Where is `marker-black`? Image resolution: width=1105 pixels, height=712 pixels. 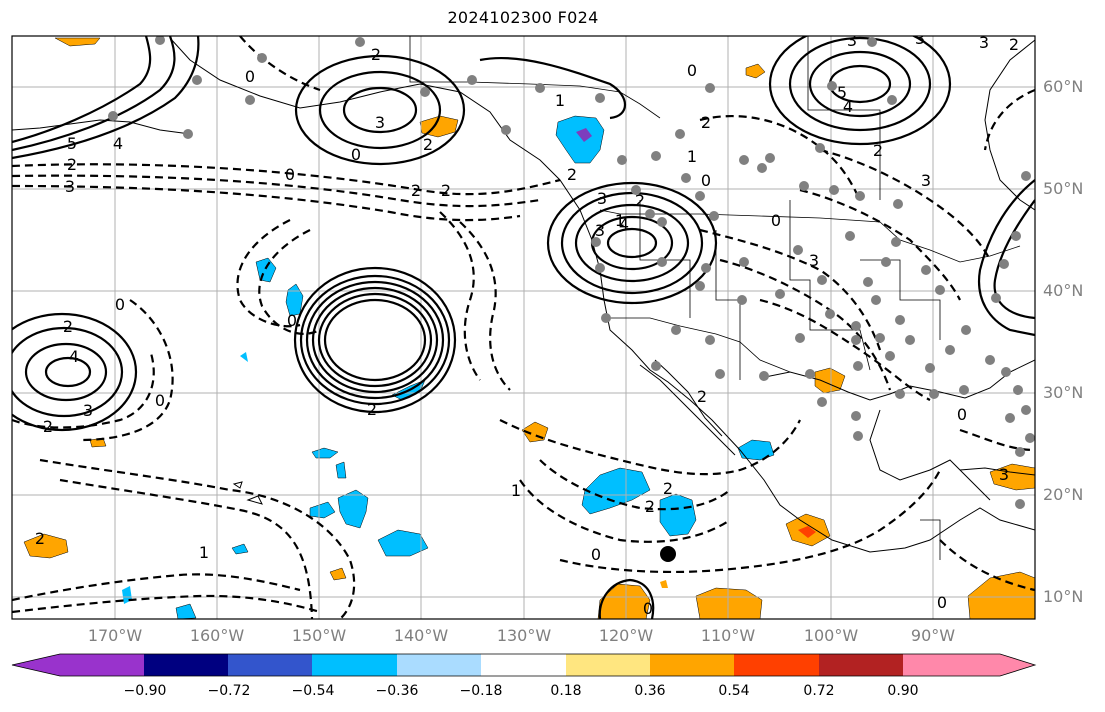
marker-black is located at coordinates (668, 554).